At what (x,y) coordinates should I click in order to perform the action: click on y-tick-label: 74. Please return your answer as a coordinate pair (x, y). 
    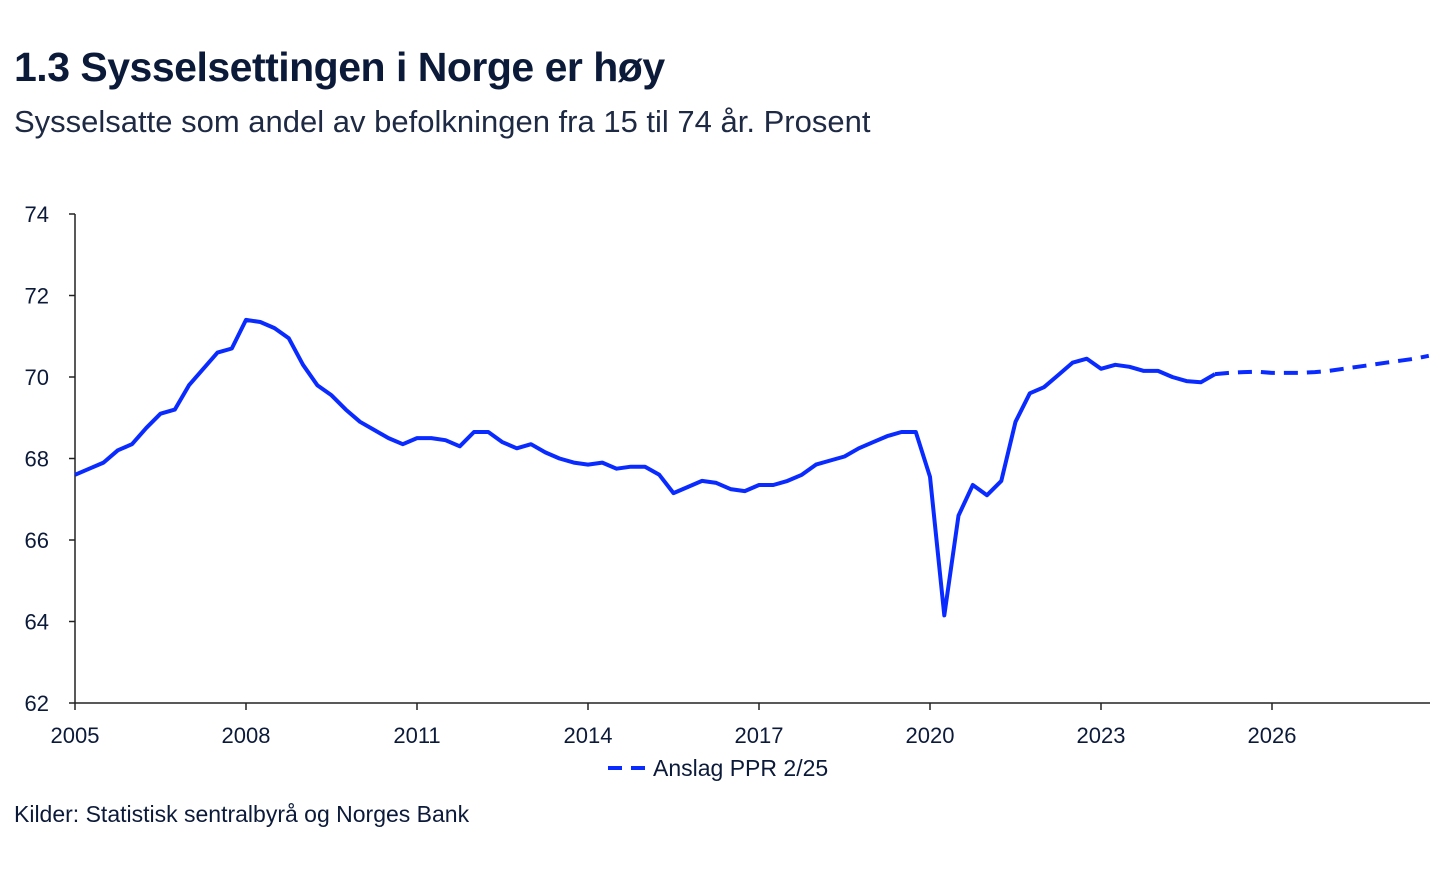
    Looking at the image, I should click on (37, 214).